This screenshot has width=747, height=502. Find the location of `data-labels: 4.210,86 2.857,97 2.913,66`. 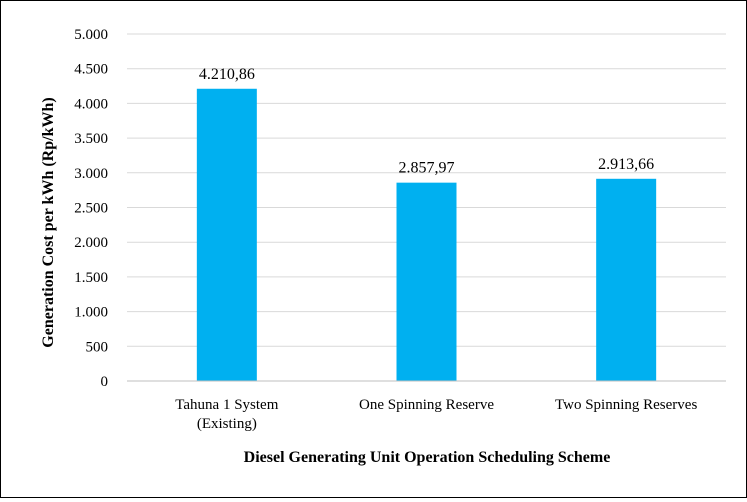

data-labels: 4.210,86 2.857,97 2.913,66 is located at coordinates (426, 121).